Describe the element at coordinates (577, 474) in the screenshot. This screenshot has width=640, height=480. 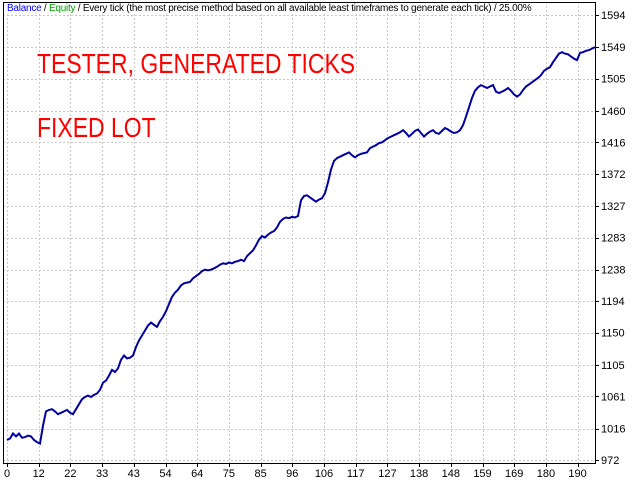
I see `svg-text: 190` at that location.